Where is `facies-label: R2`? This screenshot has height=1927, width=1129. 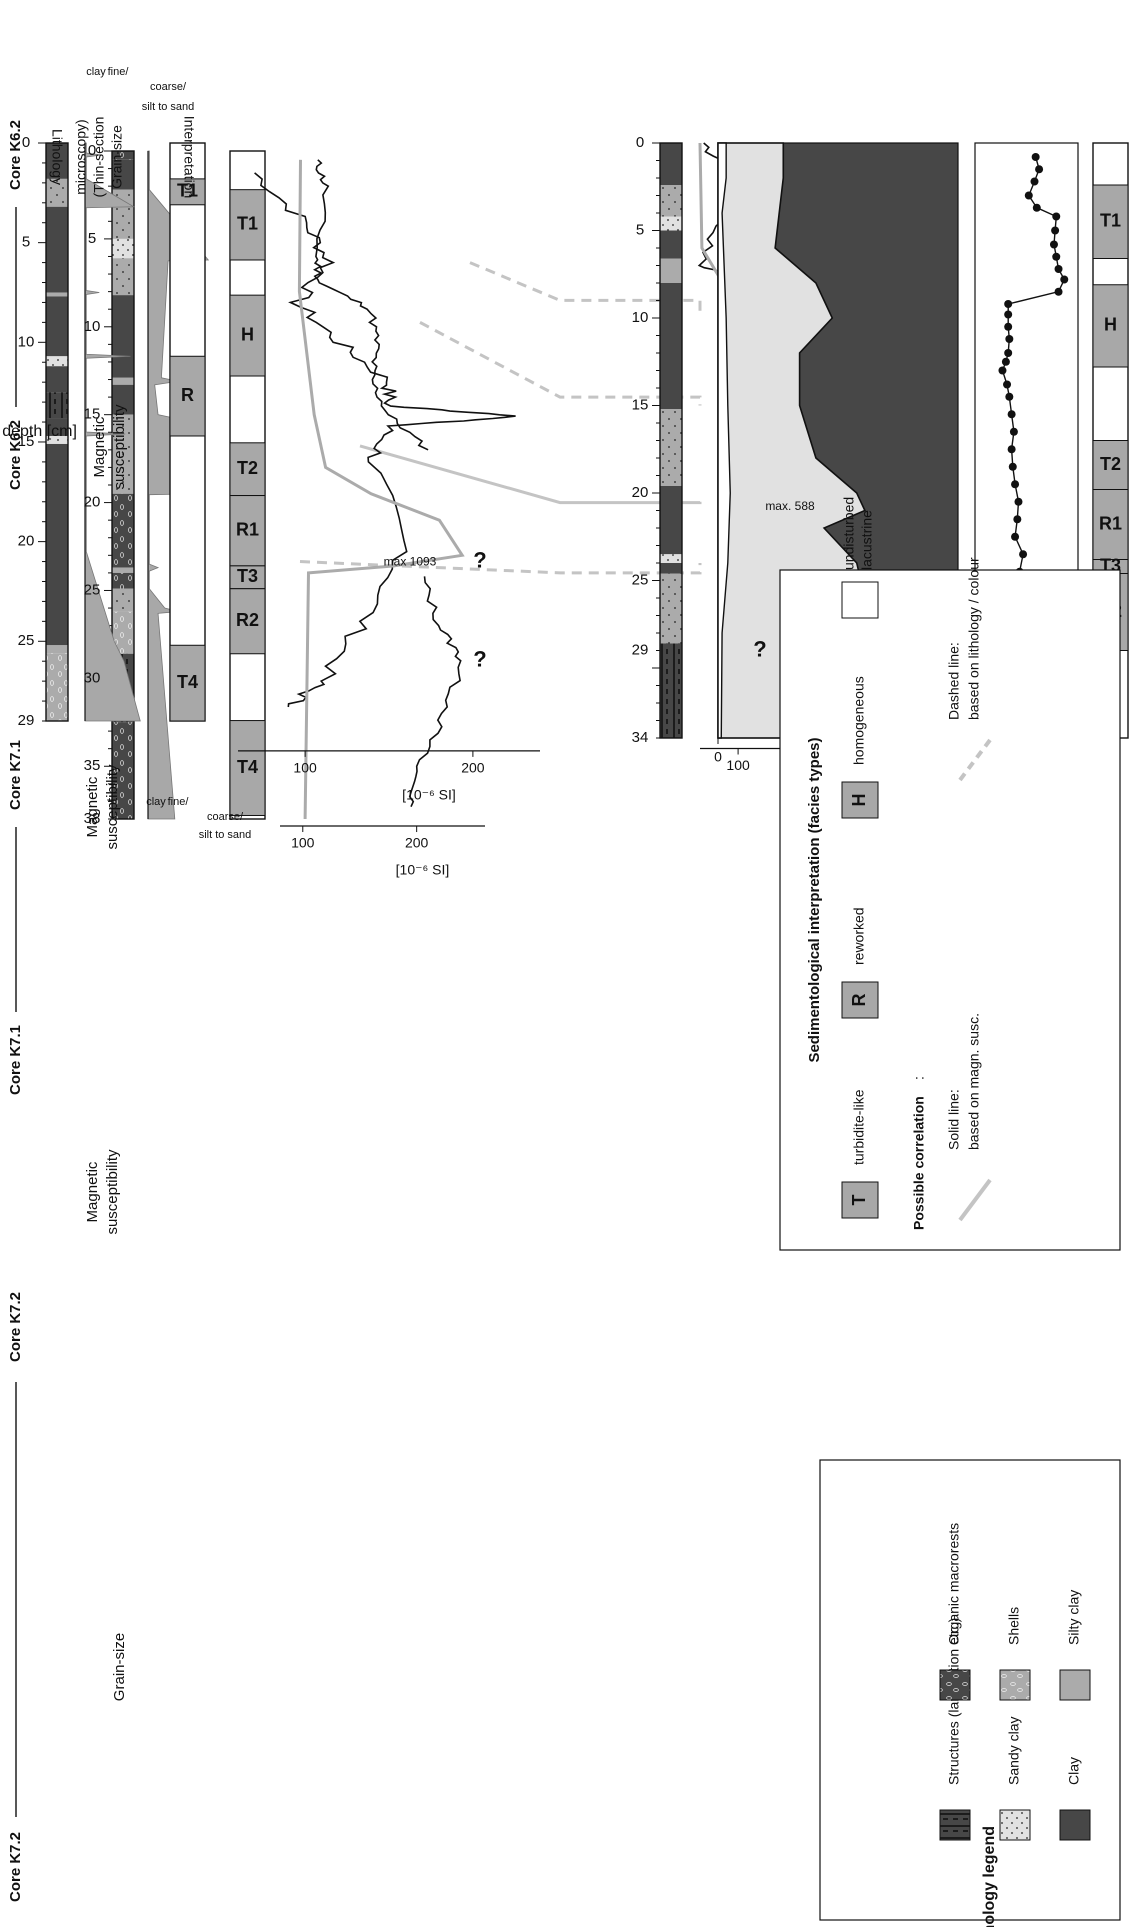
facies-label: R2 is located at coordinates (247, 620).